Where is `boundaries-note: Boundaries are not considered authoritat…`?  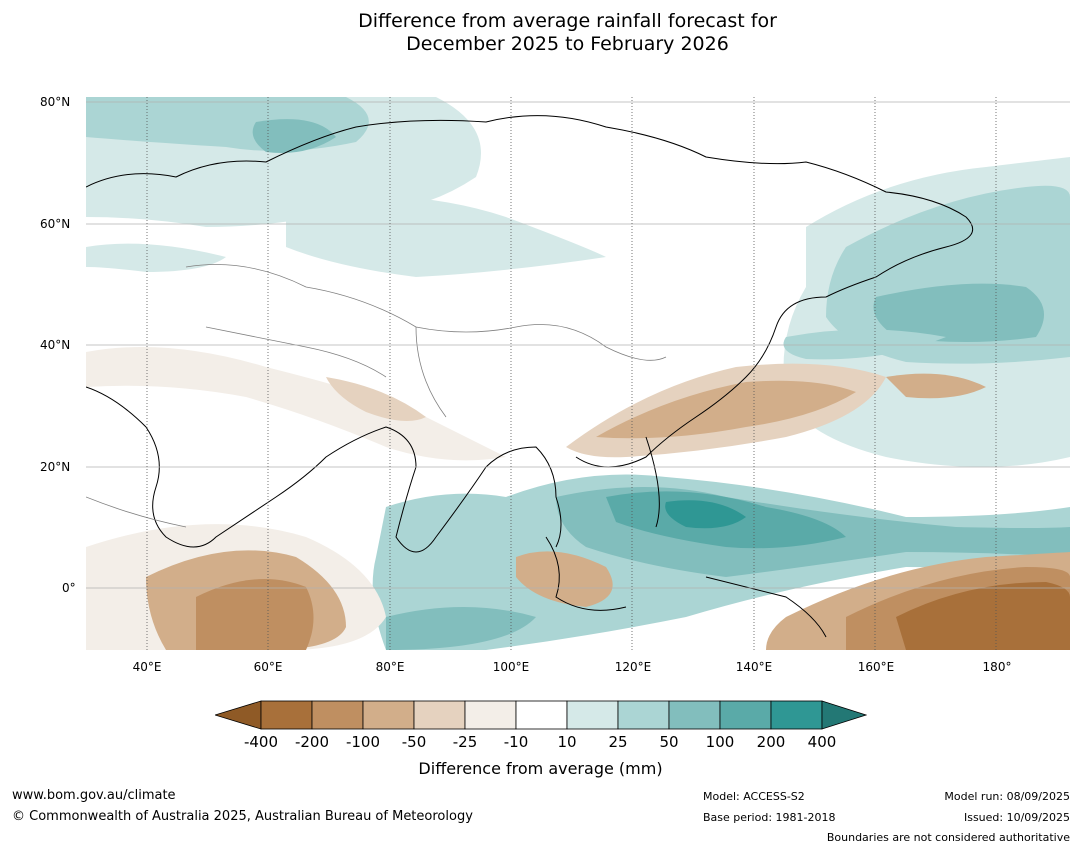 boundaries-note: Boundaries are not considered authoritat… is located at coordinates (948, 837).